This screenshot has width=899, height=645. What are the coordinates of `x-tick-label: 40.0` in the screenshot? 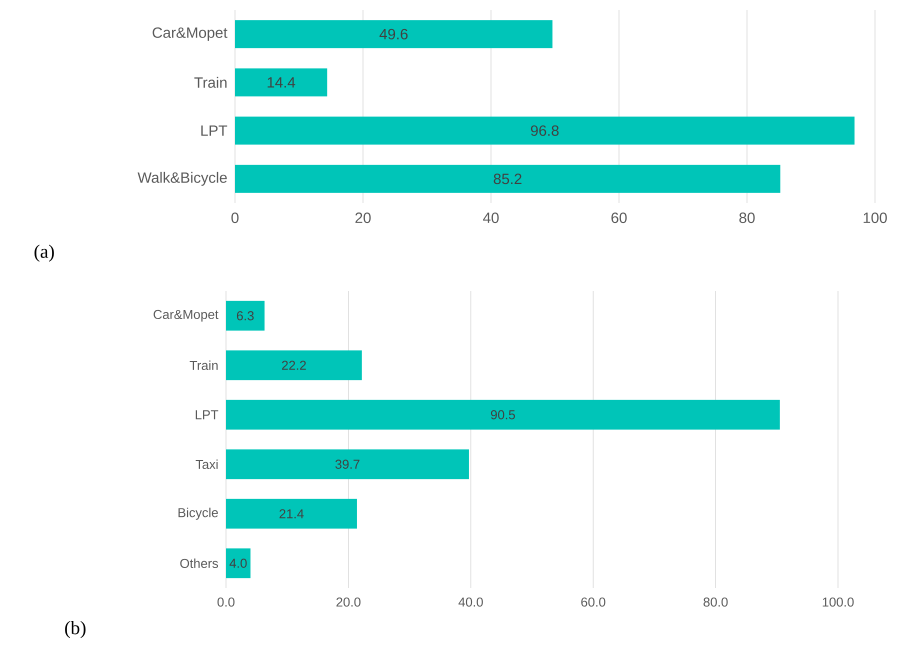 It's located at (470, 602).